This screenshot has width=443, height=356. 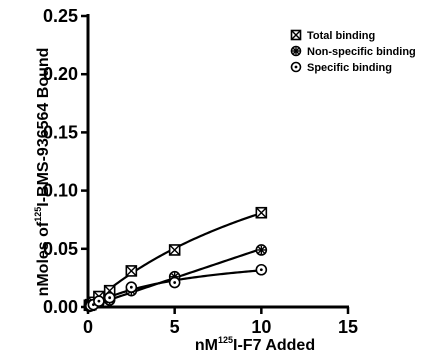 What do you see at coordinates (349, 68) in the screenshot?
I see `legend-label: Specific binding` at bounding box center [349, 68].